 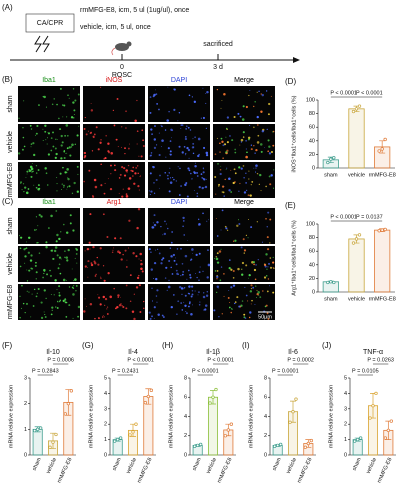 I want to click on x-tick-label: rmMFG-E8, so click(x=382, y=299).